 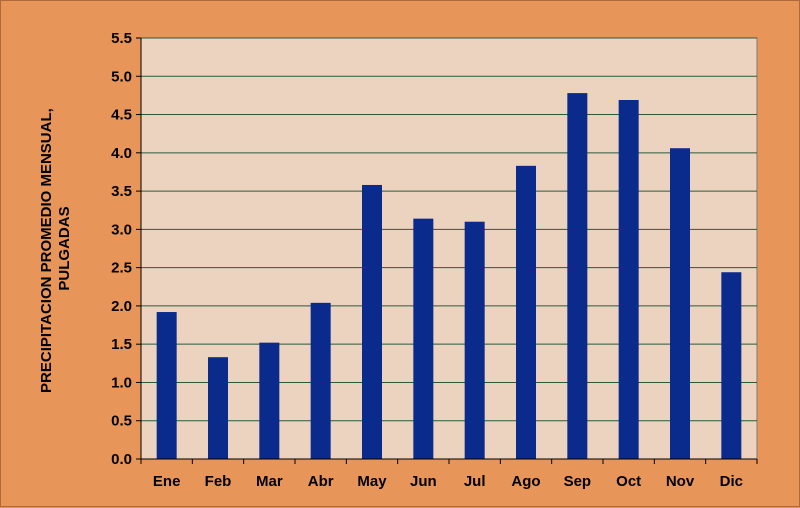 I want to click on x-tick-label-dic: Dic, so click(x=731, y=481).